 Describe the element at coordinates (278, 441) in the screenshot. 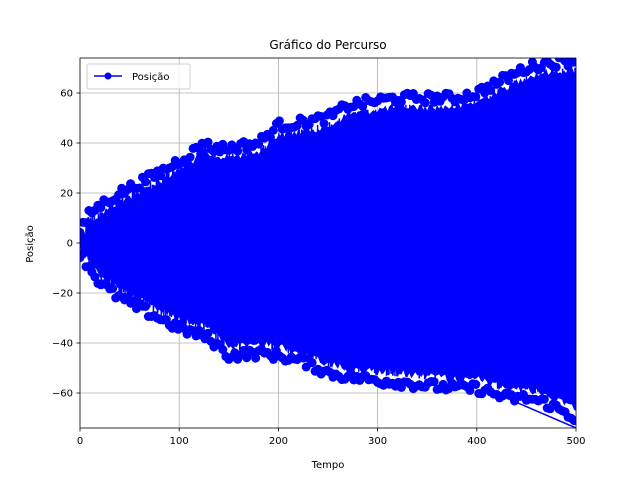

I see `x-tick-label: 200` at that location.